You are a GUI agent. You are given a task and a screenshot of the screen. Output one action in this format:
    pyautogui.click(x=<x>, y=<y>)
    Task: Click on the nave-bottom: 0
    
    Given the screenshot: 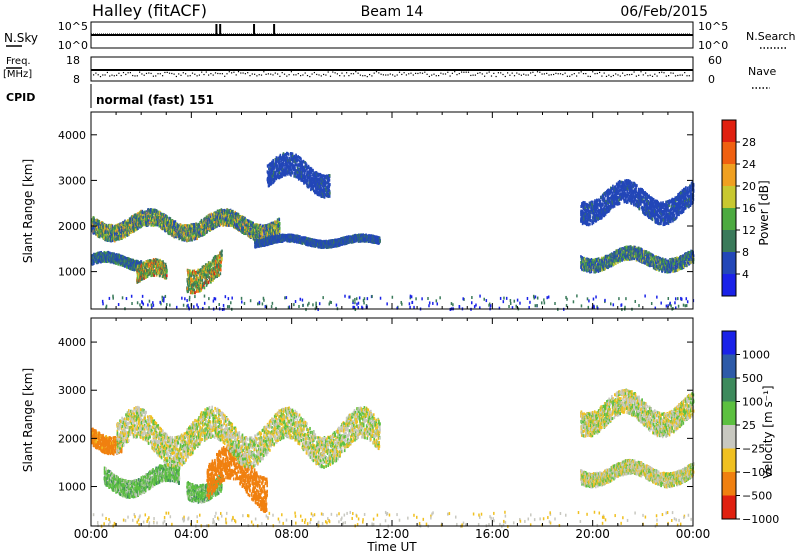 What is the action you would take?
    pyautogui.click(x=711, y=79)
    